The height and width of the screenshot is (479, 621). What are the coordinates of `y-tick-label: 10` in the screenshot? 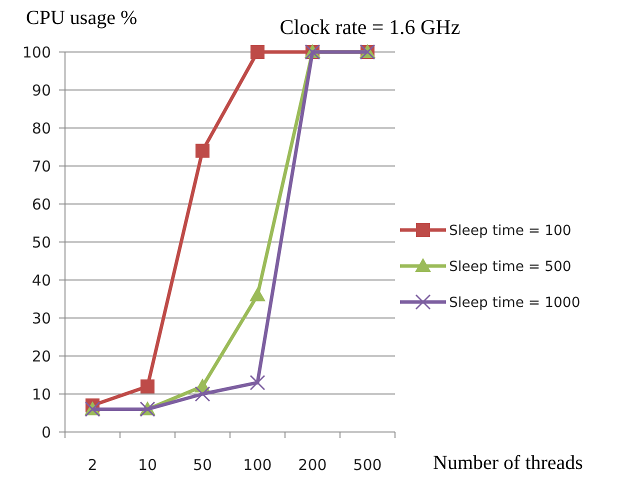 It's located at (41, 394).